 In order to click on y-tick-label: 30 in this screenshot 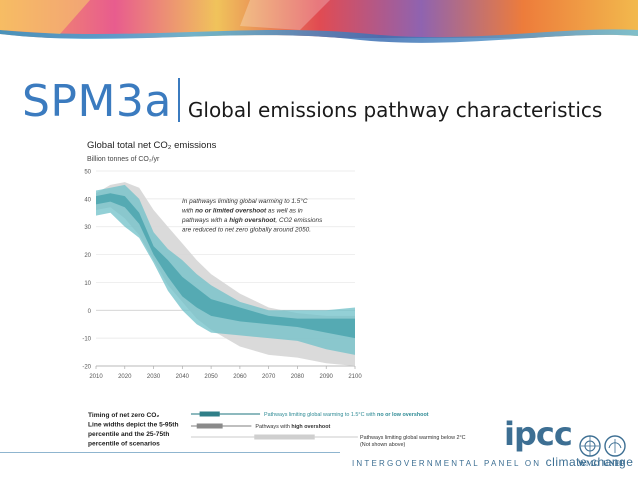, I will do `click(87, 228)`.